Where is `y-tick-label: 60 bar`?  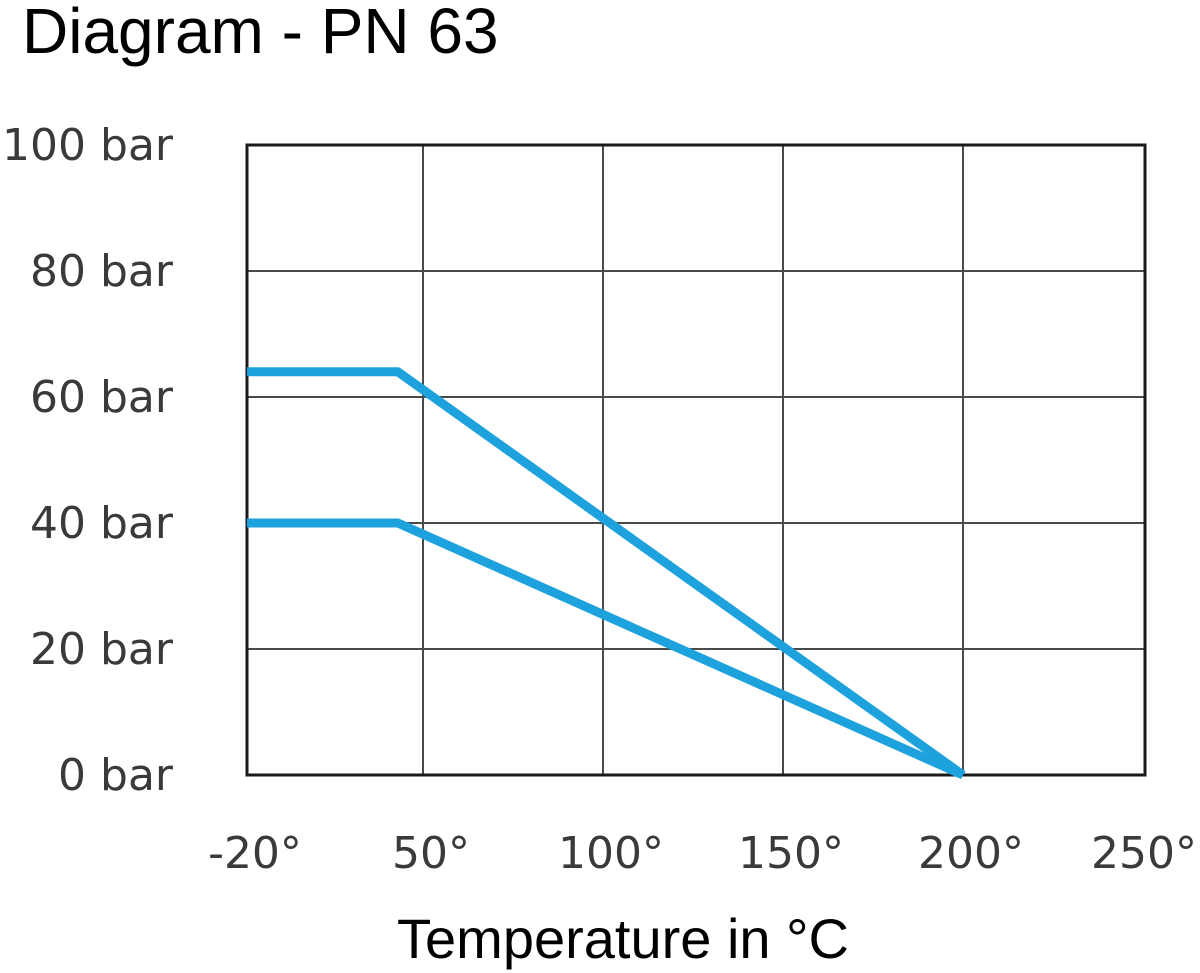
y-tick-label: 60 bar is located at coordinates (102, 397).